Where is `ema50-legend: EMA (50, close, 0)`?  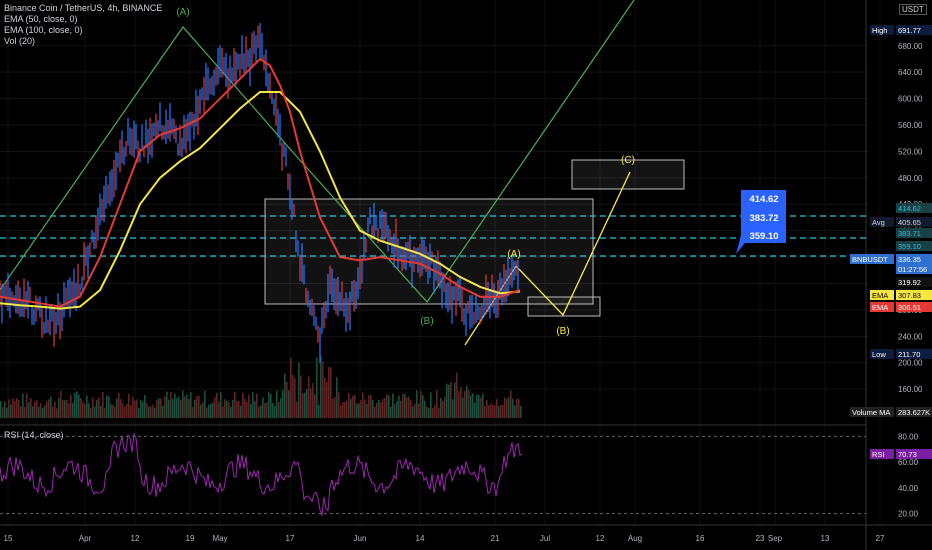 ema50-legend: EMA (50, close, 0) is located at coordinates (41, 19).